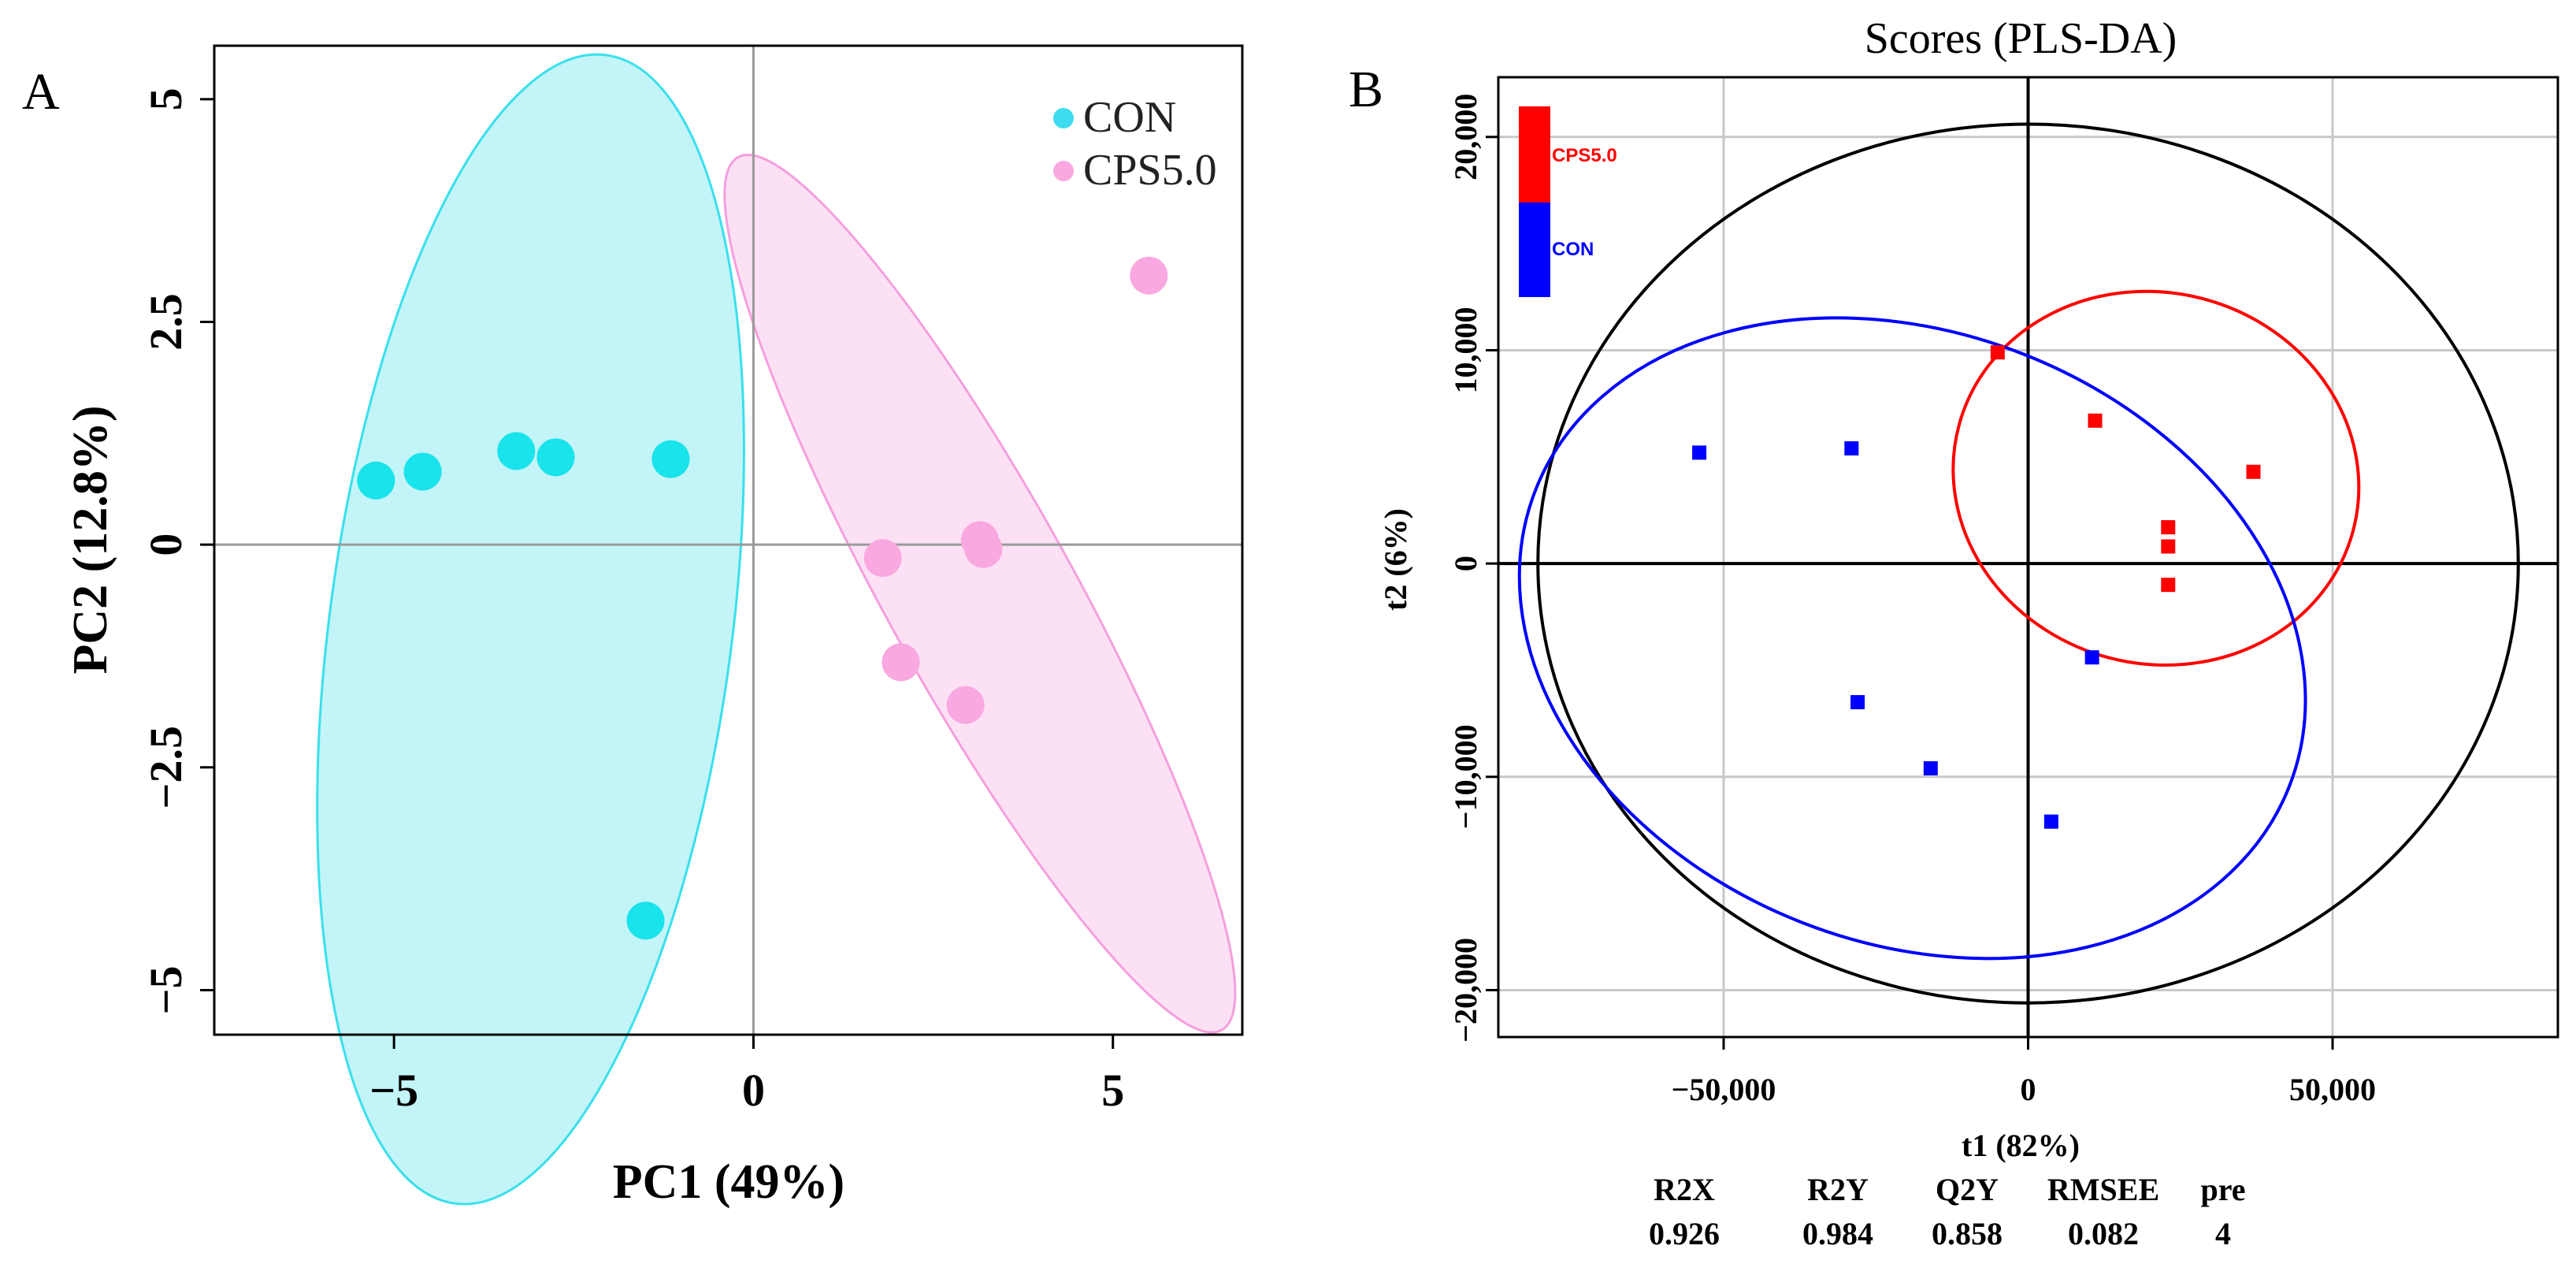  What do you see at coordinates (165, 322) in the screenshot?
I see `y-tick-label: 2.5` at bounding box center [165, 322].